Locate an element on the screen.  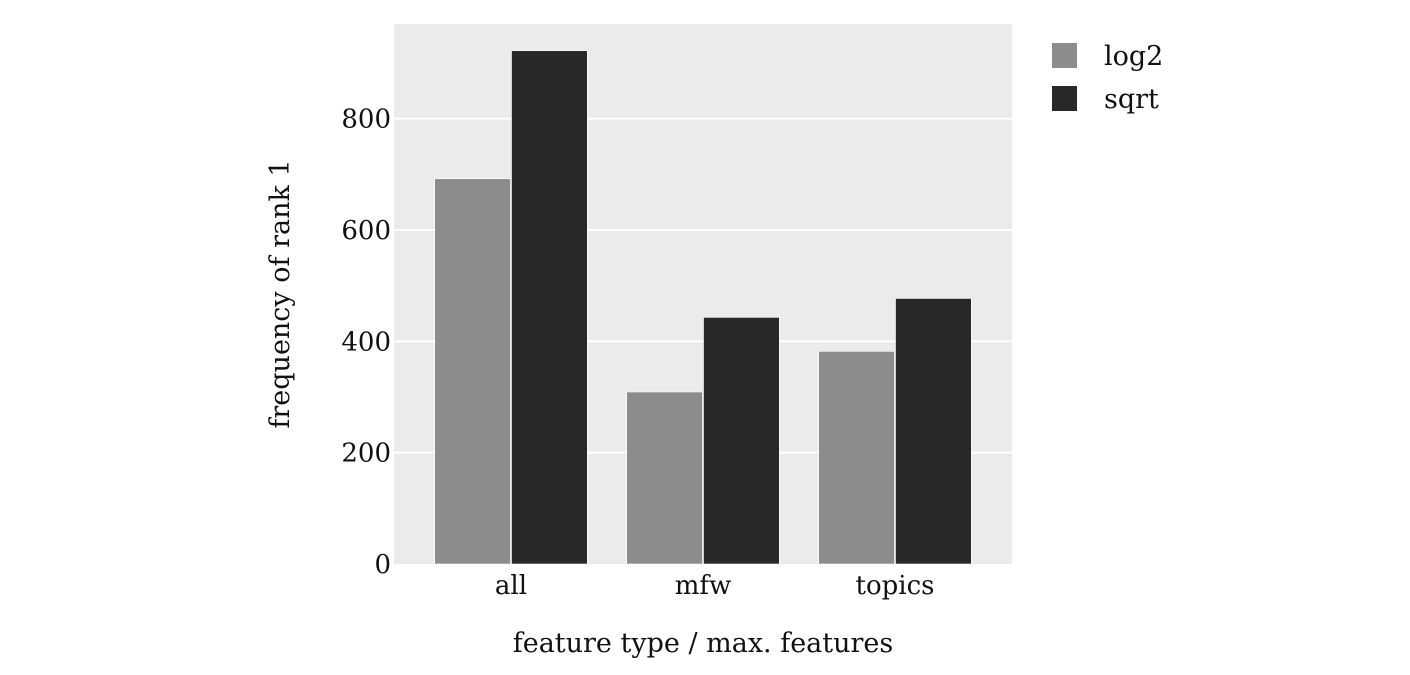
y-tick-label: 600 is located at coordinates (366, 231).